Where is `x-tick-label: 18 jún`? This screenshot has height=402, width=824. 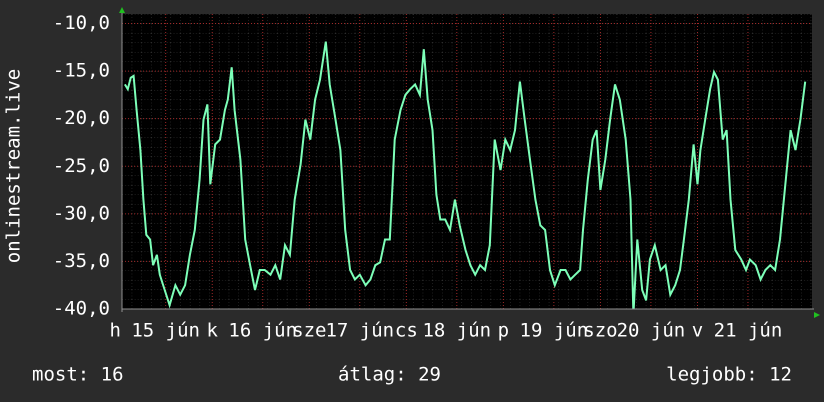
x-tick-label: 18 jún is located at coordinates (456, 331).